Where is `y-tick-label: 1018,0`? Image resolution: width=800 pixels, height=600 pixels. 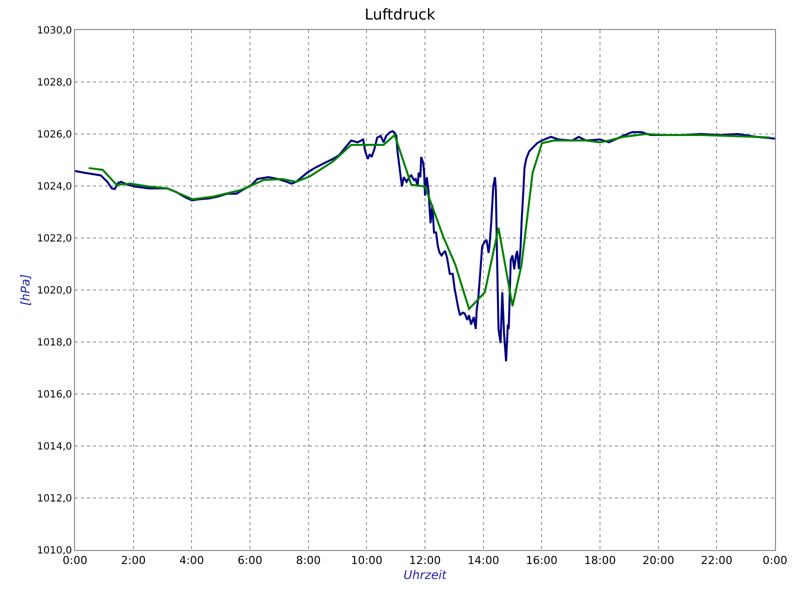 y-tick-label: 1018,0 is located at coordinates (54, 343).